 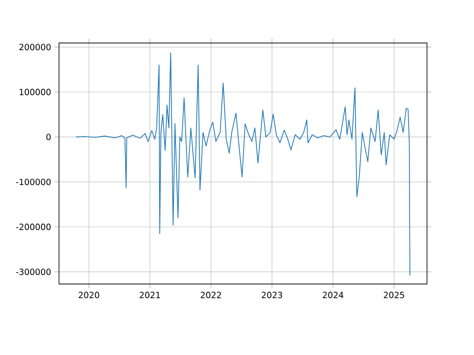 I want to click on x-tick-label: 2022, so click(x=210, y=295).